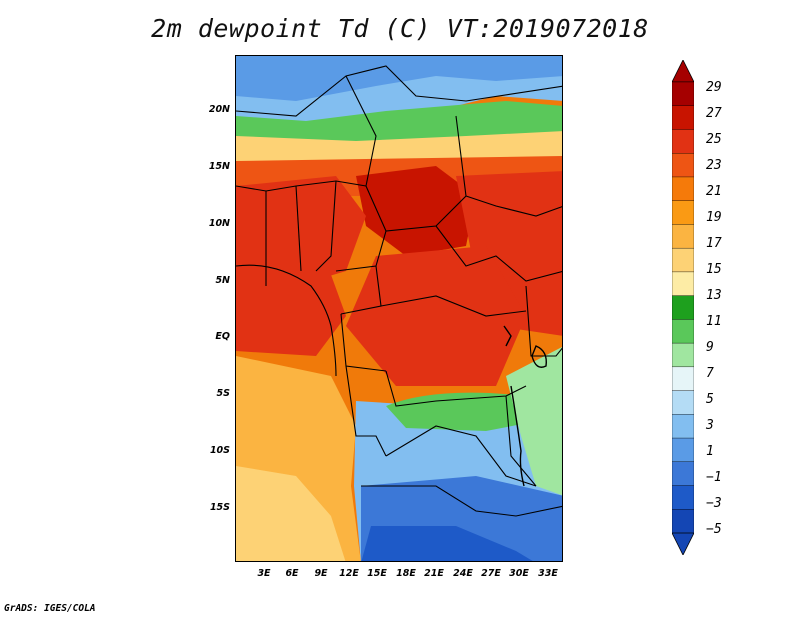 Image resolution: width=800 pixels, height=618 pixels. What do you see at coordinates (219, 450) in the screenshot?
I see `lat-label-10s: 10S` at bounding box center [219, 450].